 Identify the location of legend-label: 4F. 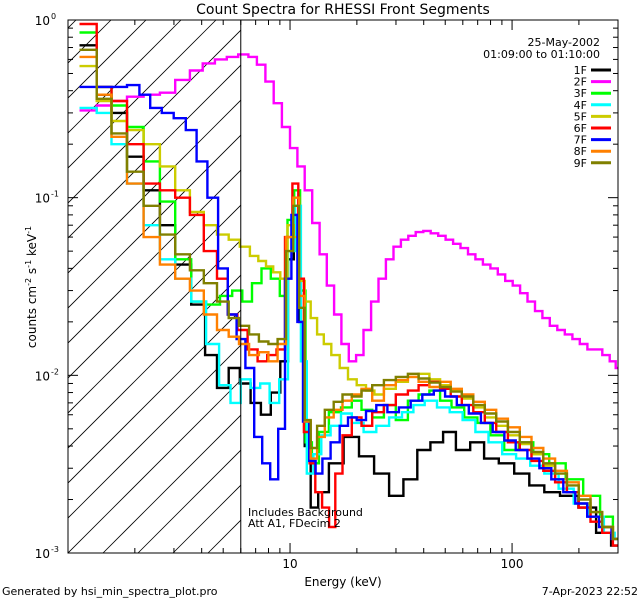
(580, 105).